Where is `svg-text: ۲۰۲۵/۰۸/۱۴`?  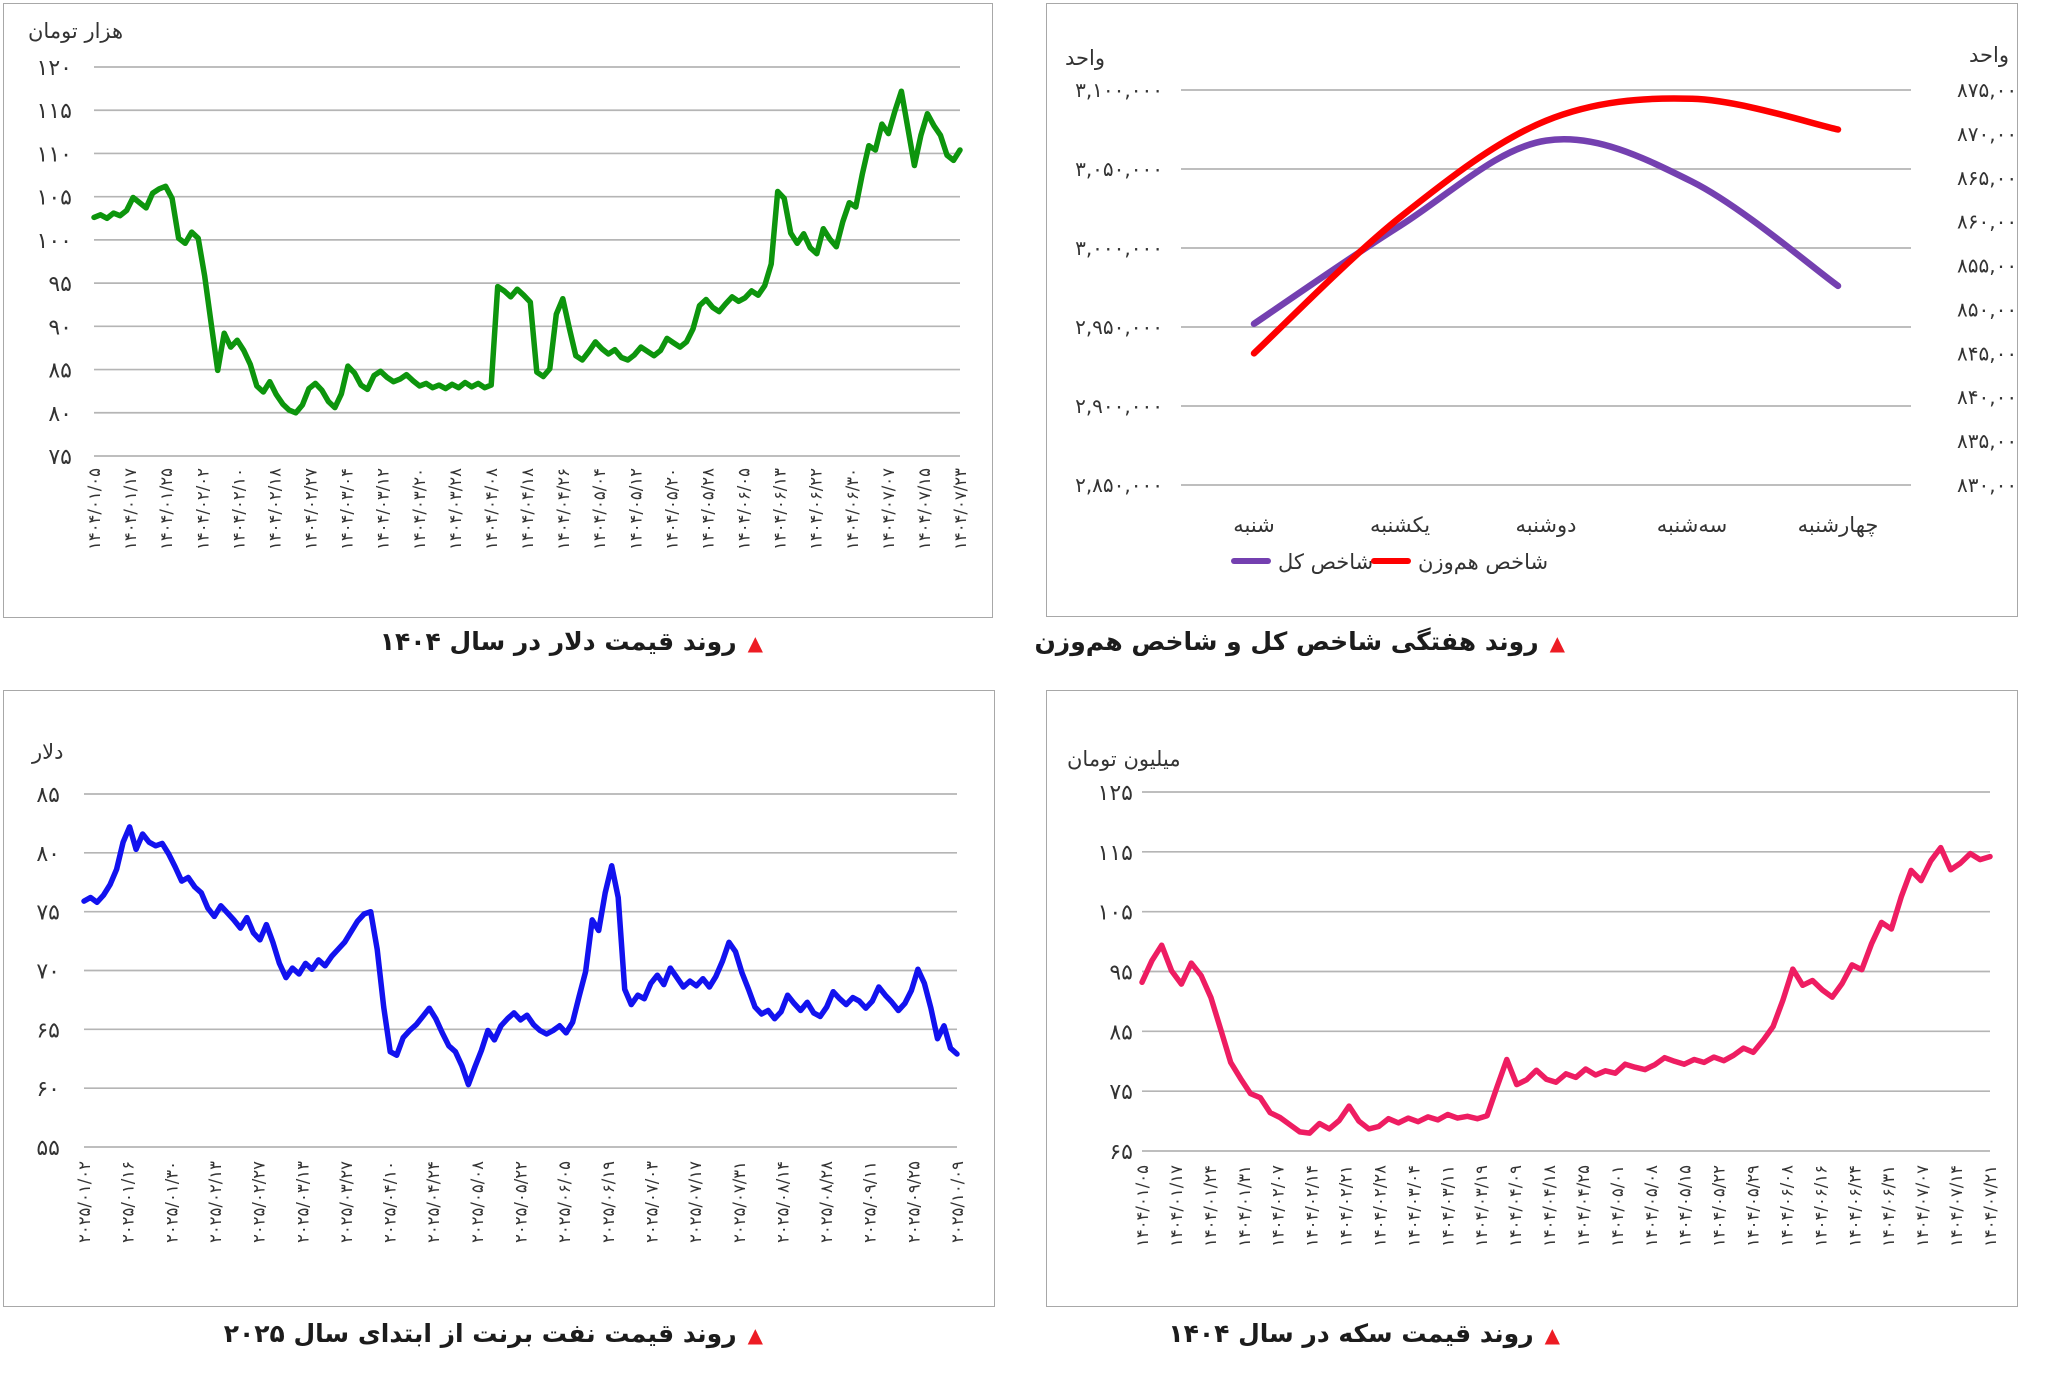 svg-text: ۲۰۲۵/۰۸/۱۴ is located at coordinates (782, 1202).